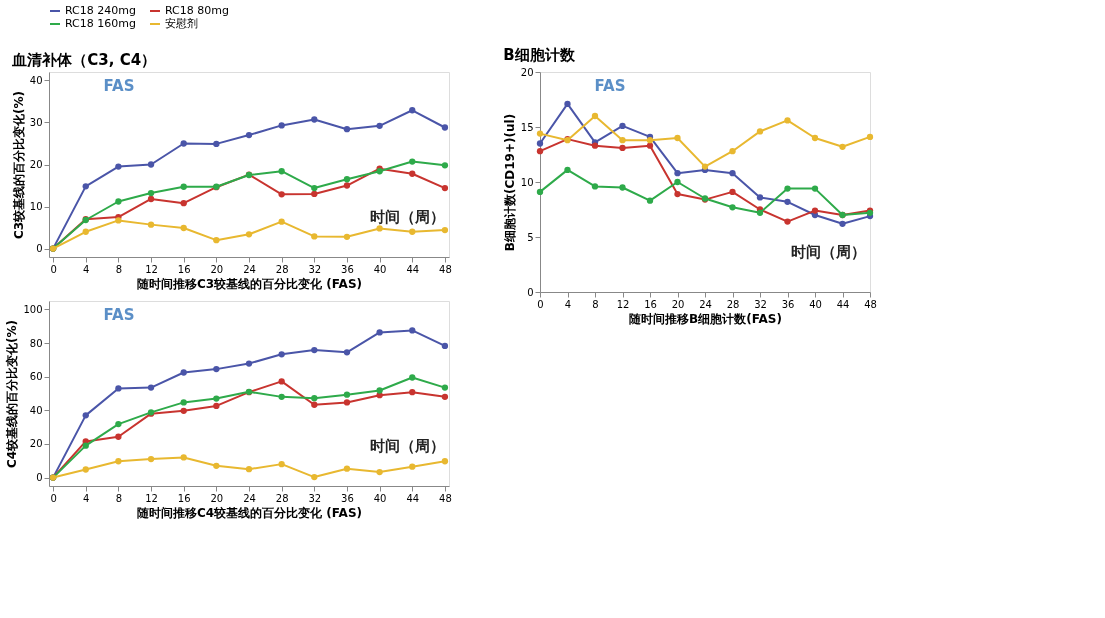 The width and height of the screenshot is (1105, 618). I want to click on y-tick-label: 60, so click(36, 377).